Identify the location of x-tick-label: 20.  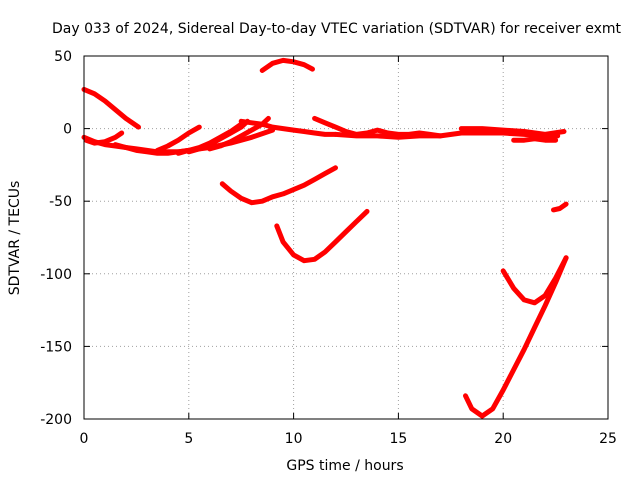
(503, 439).